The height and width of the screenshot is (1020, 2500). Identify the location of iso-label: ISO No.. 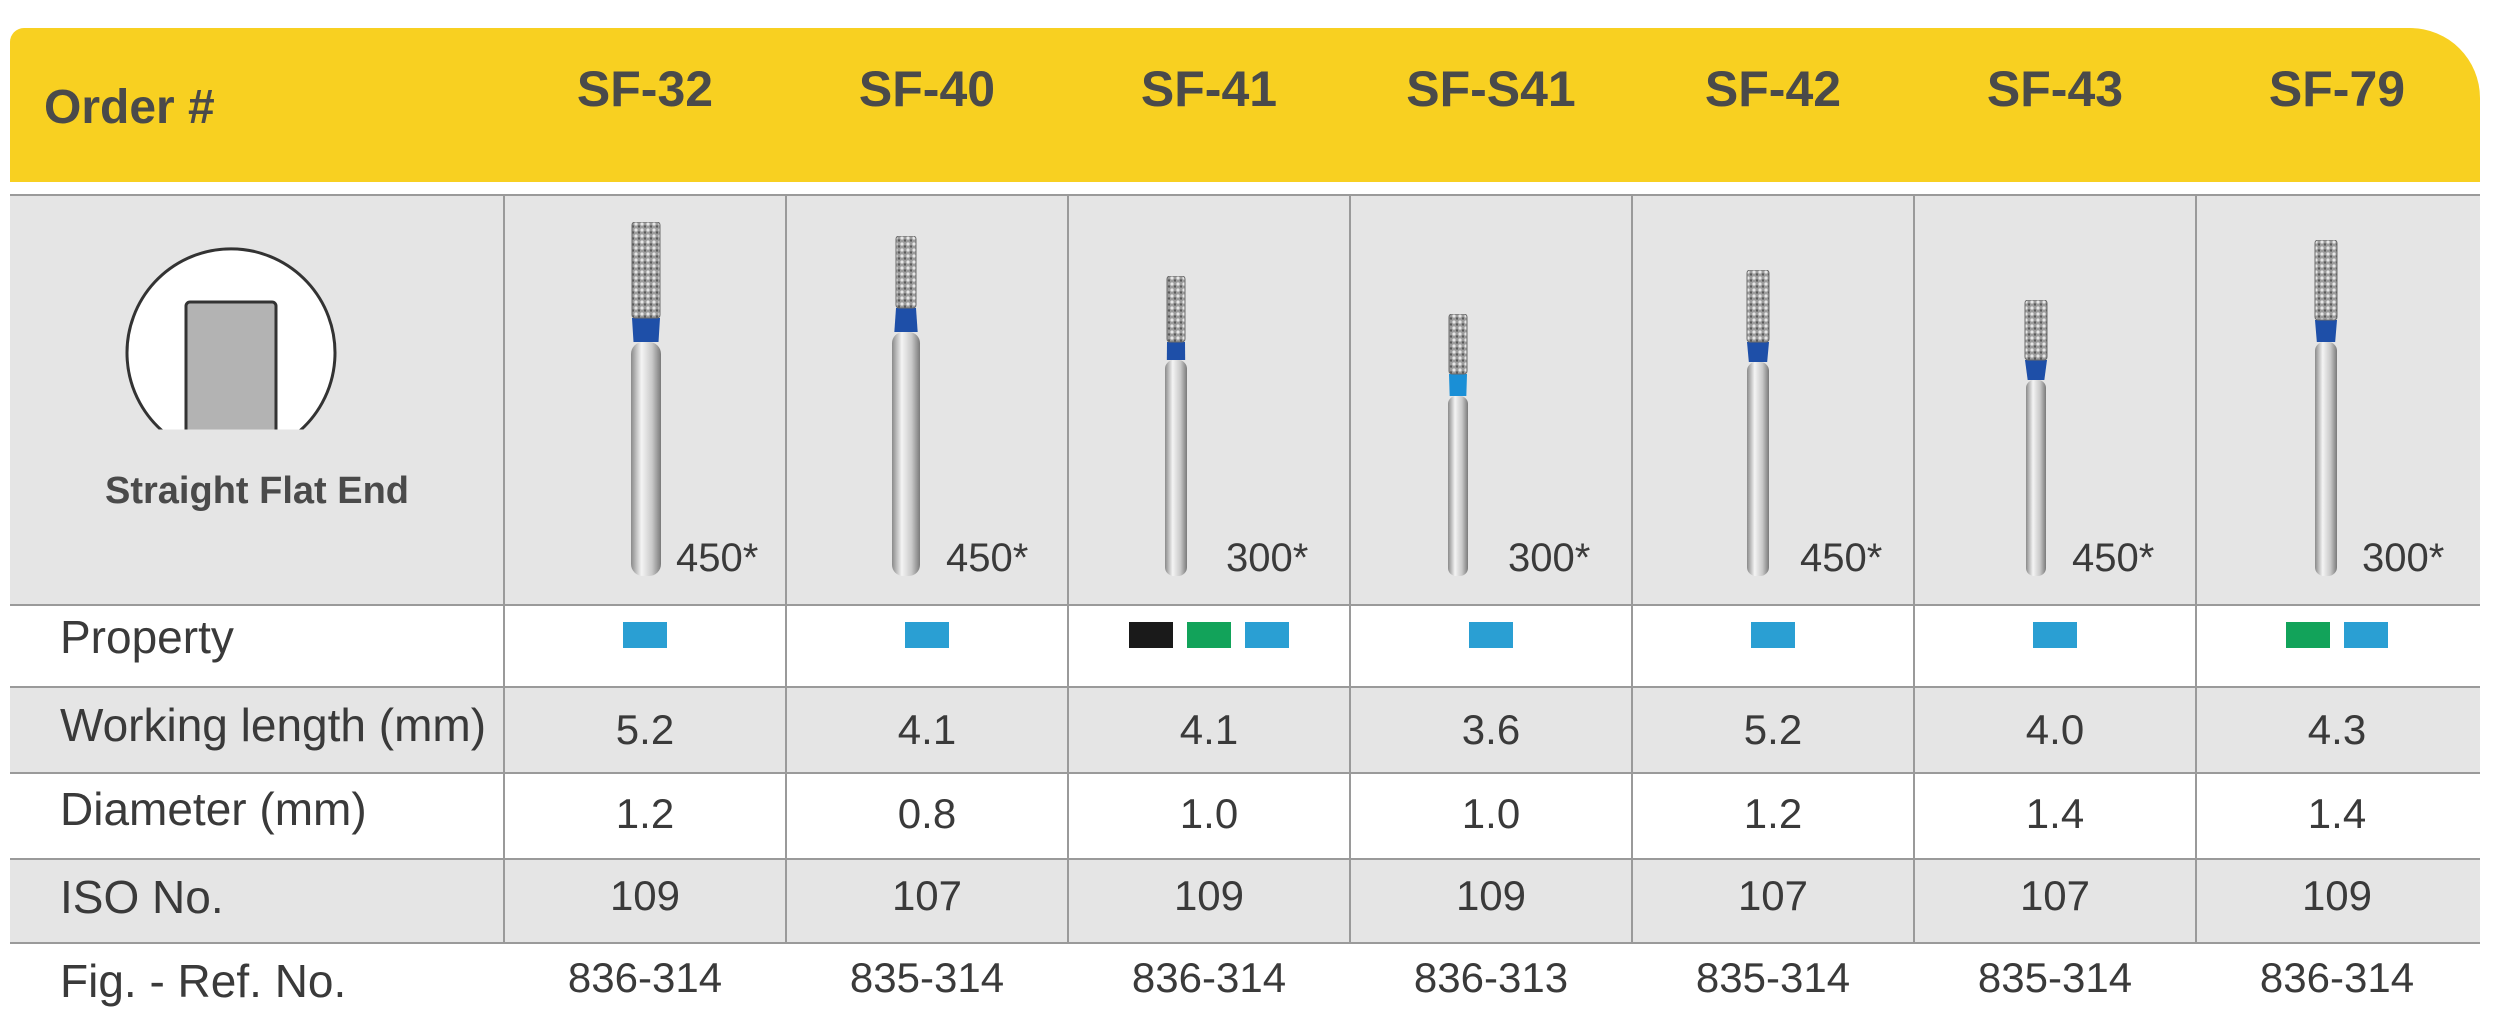
(142, 897).